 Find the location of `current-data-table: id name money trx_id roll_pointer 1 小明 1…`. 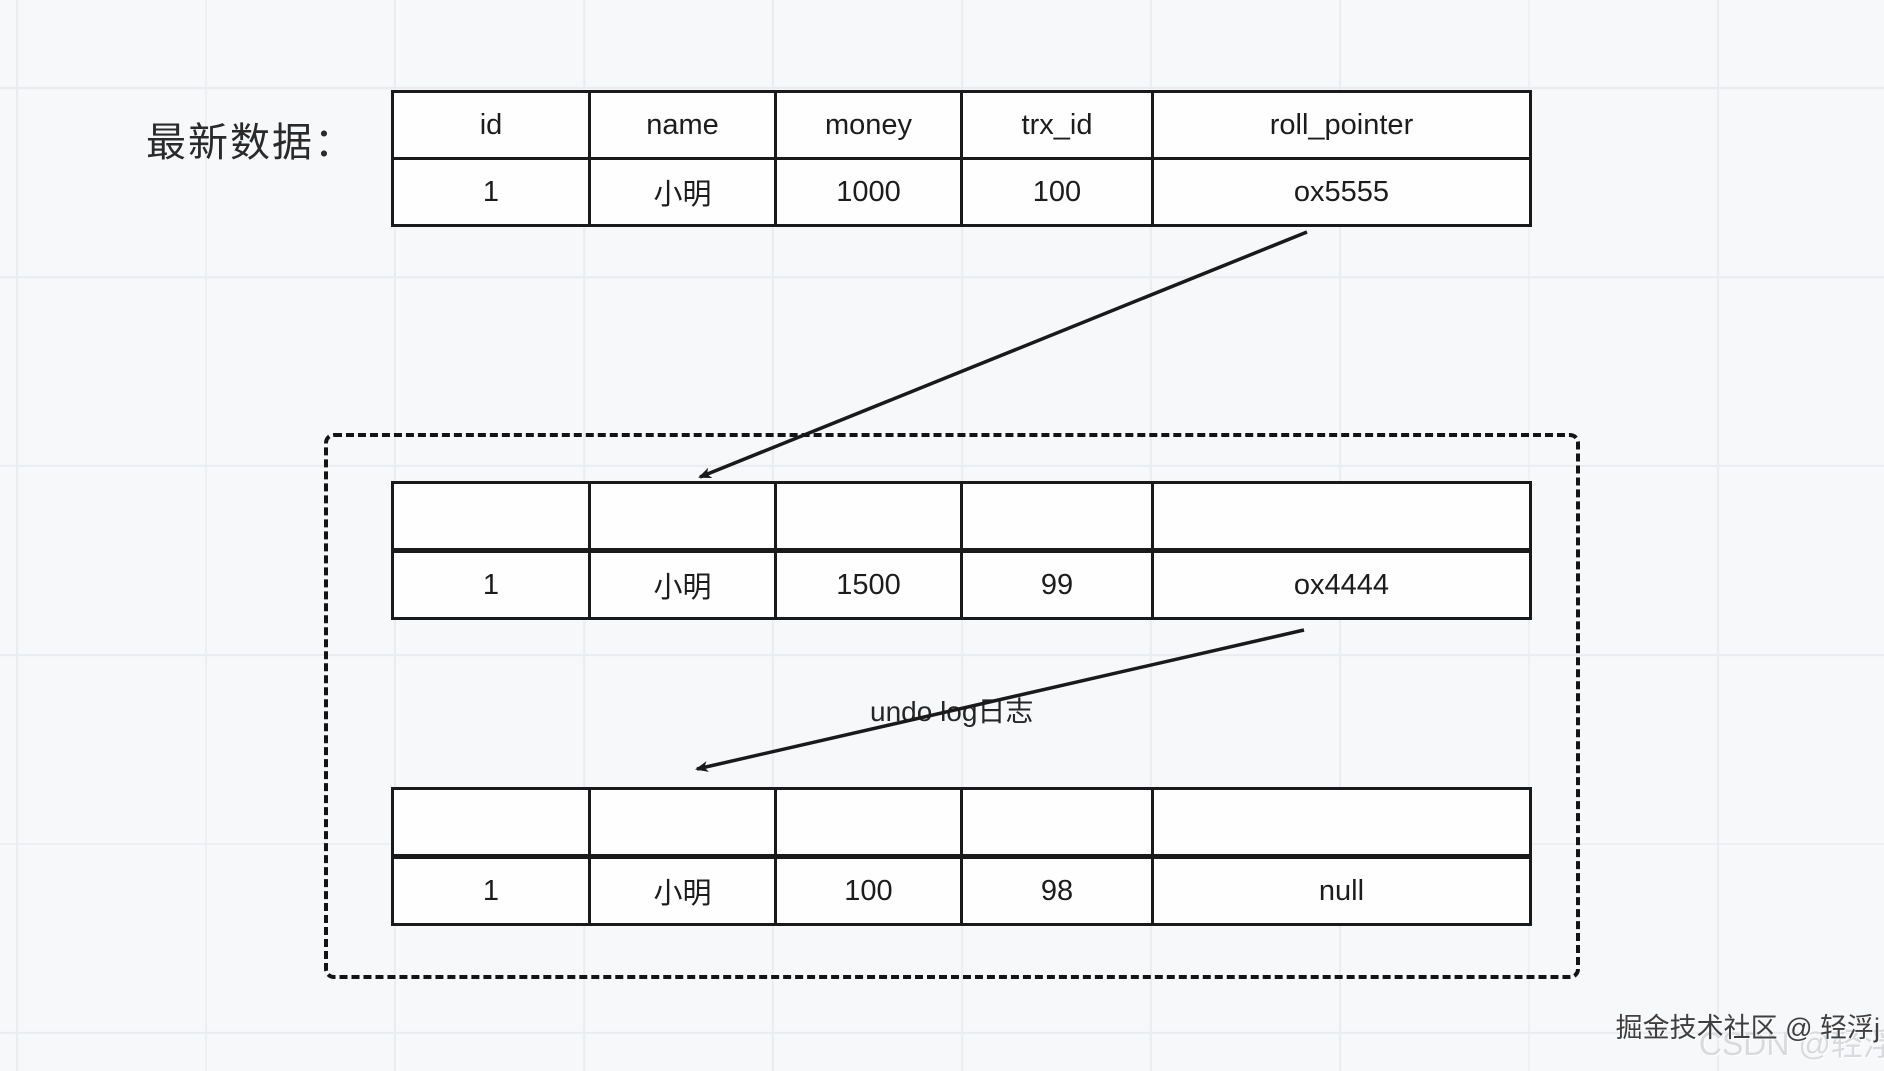

current-data-table: id name money trx_id roll_pointer 1 小明 1… is located at coordinates (961, 158).